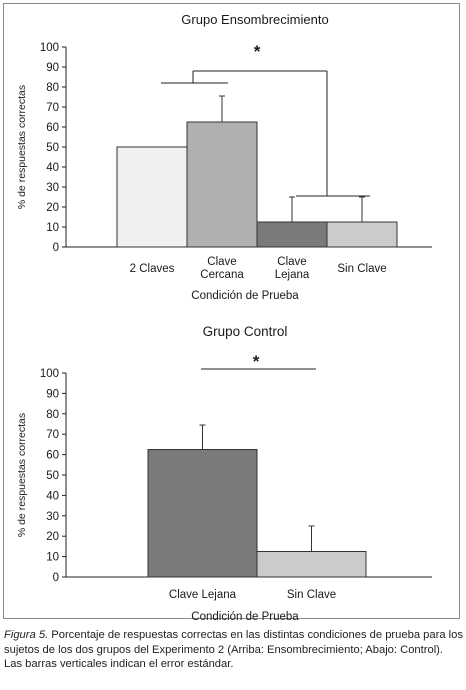  What do you see at coordinates (254, 19) in the screenshot?
I see `chart-title: Grupo Ensombrecimiento` at bounding box center [254, 19].